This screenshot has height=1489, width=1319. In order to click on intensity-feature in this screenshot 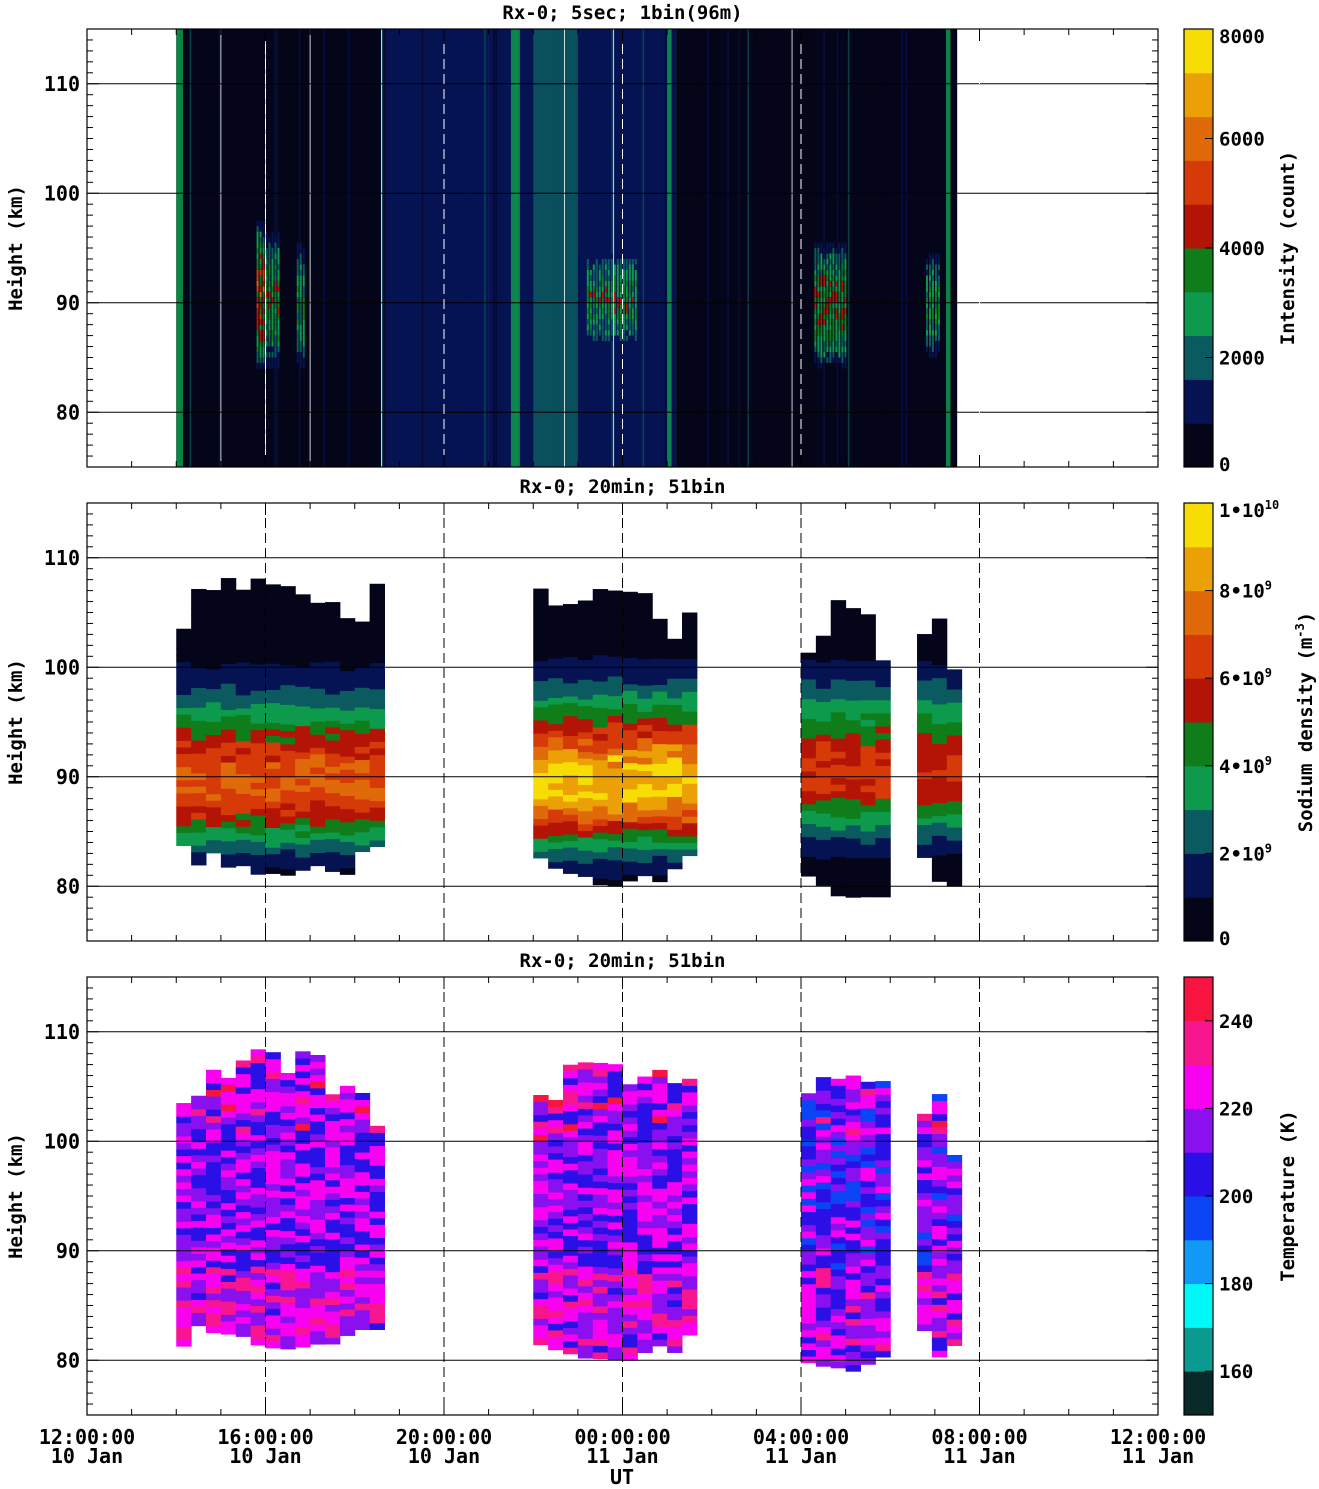, I will do `click(669, 248)`.